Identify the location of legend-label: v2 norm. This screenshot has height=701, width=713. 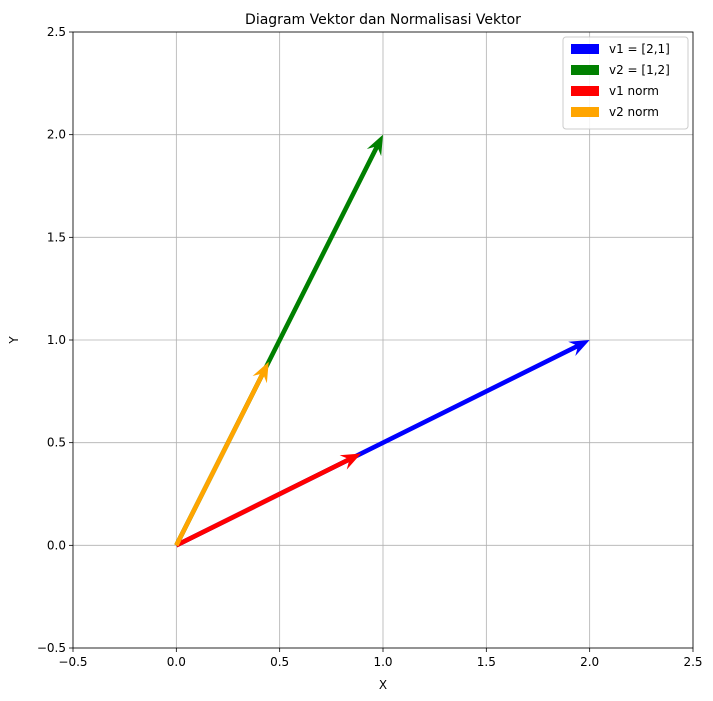
(634, 112).